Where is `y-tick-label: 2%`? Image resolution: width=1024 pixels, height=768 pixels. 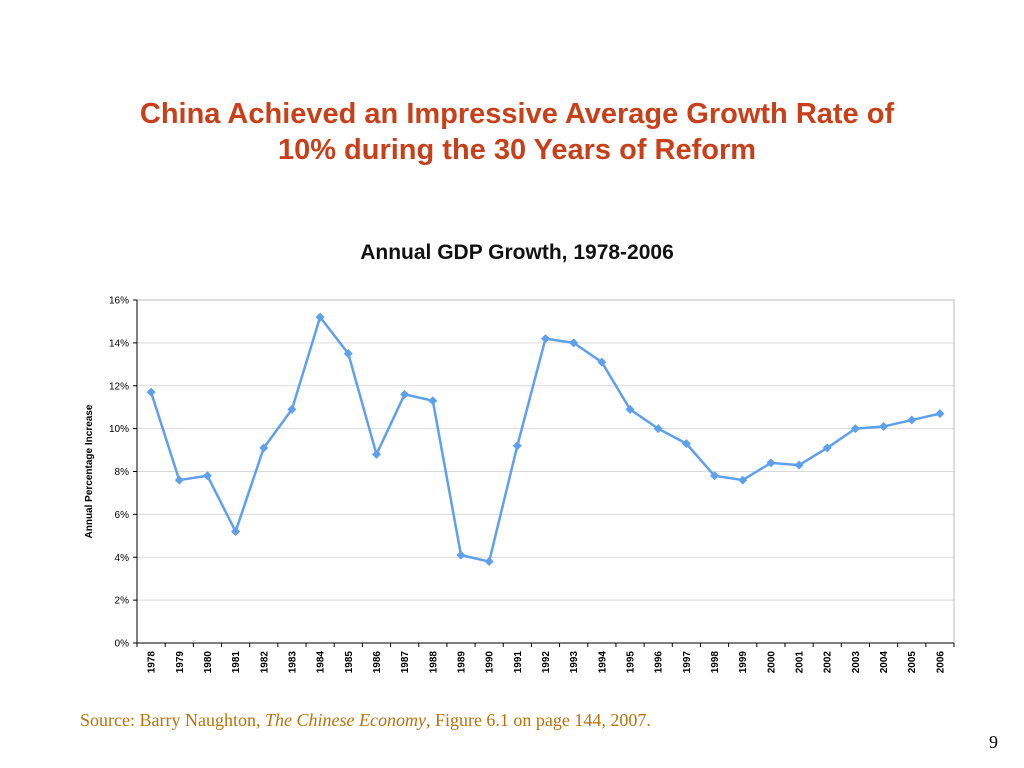
y-tick-label: 2% is located at coordinates (122, 601).